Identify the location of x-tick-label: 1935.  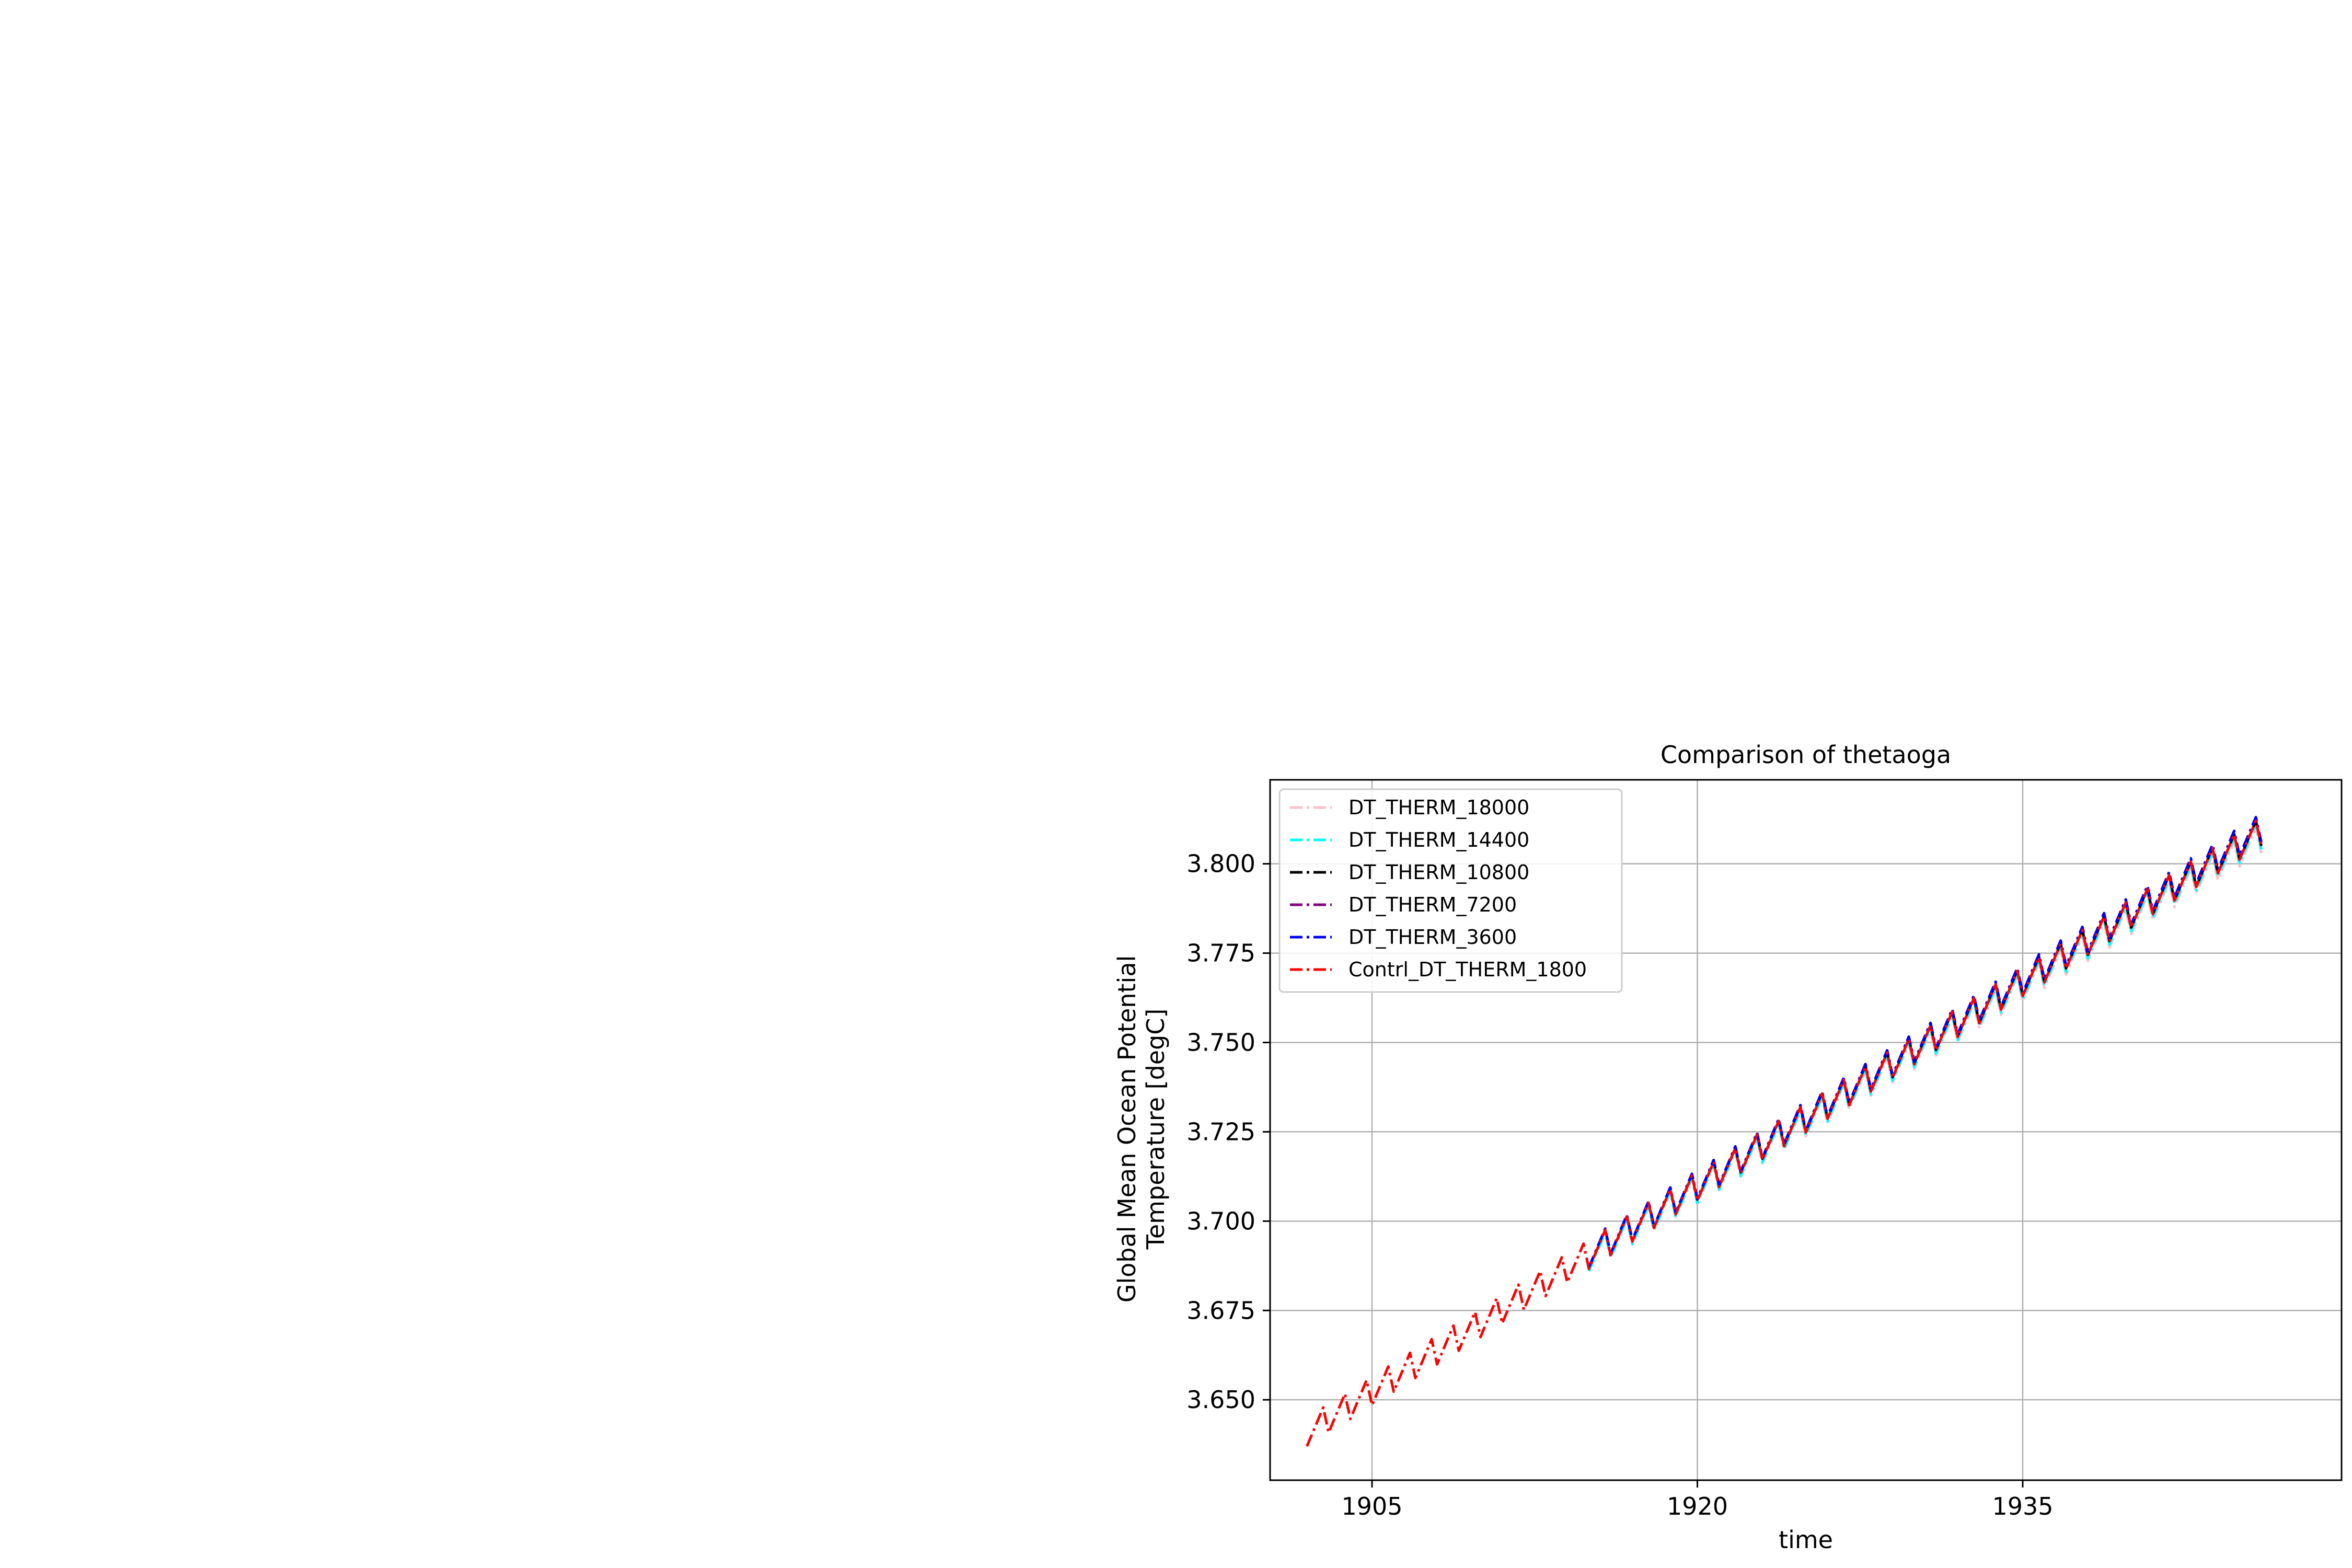
(2022, 1506).